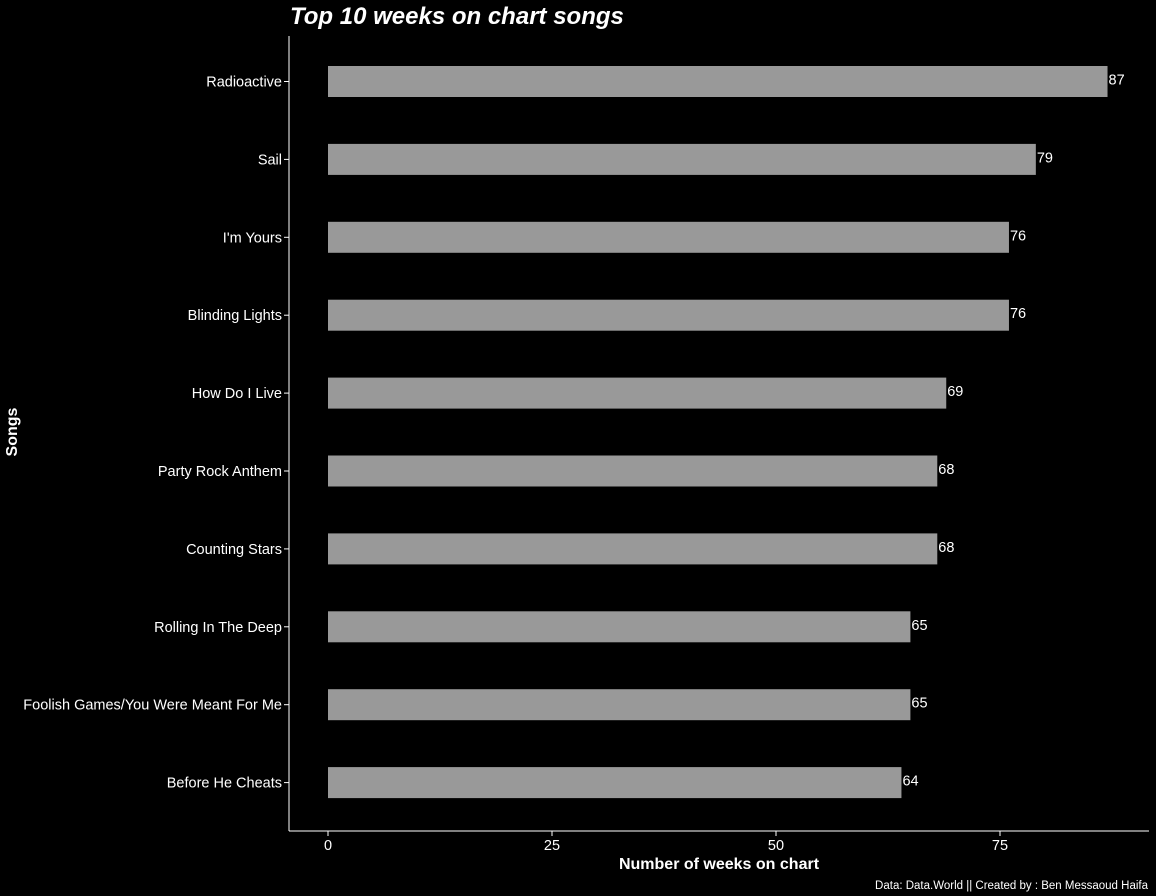  What do you see at coordinates (1117, 81) in the screenshot?
I see `bar-value-label: 87` at bounding box center [1117, 81].